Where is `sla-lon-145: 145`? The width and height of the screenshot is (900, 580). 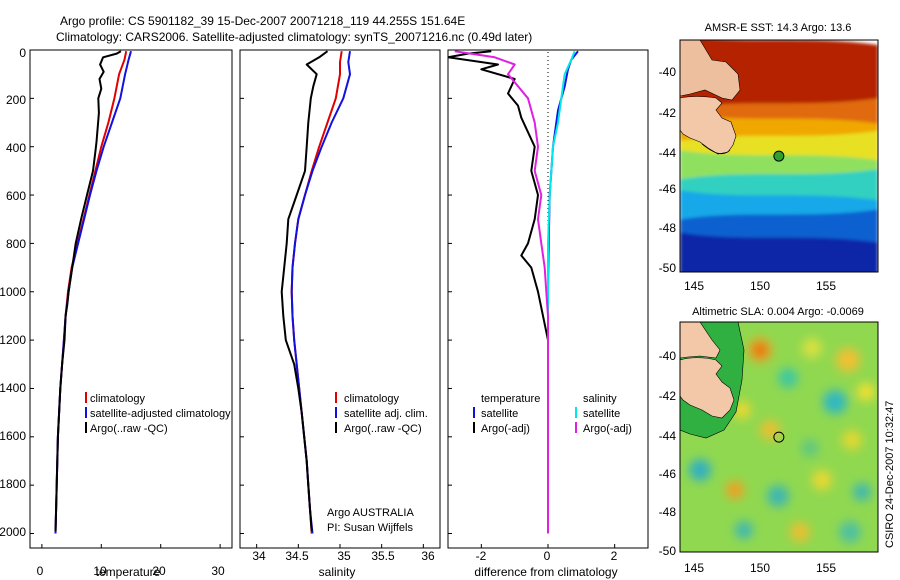 sla-lon-145: 145 is located at coordinates (694, 568).